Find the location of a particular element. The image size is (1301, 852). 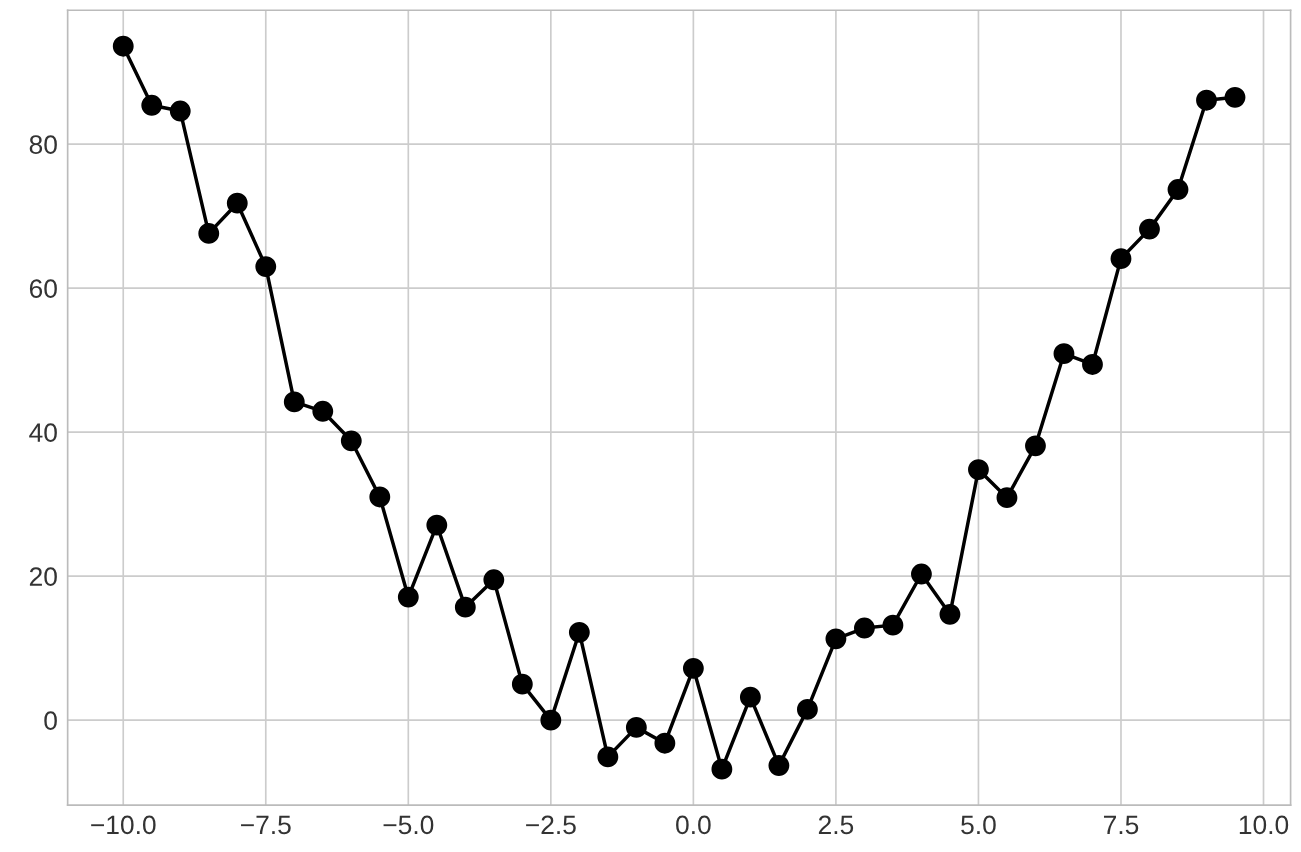

x-tick-label: −5.0 is located at coordinates (408, 825).